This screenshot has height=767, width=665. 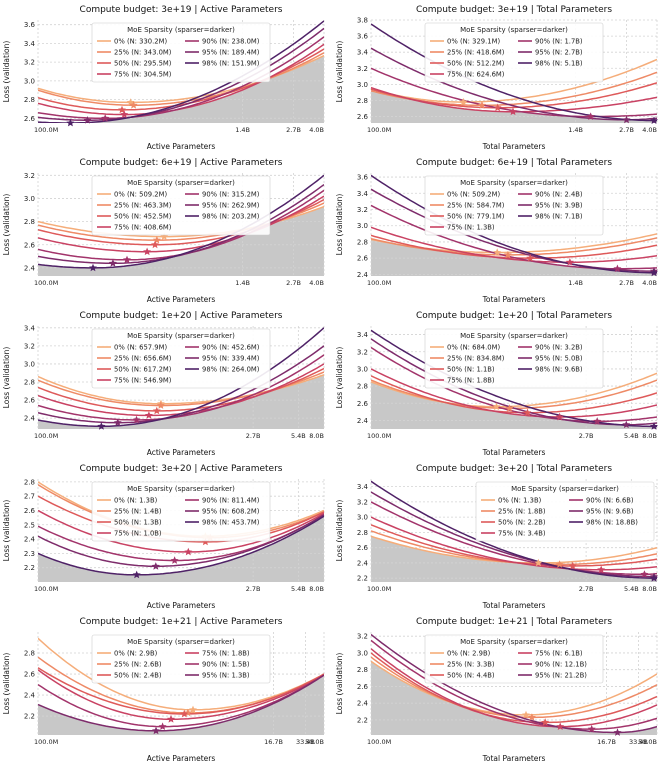 What do you see at coordinates (606, 742) in the screenshot?
I see `x-tick-label: 16.7B` at bounding box center [606, 742].